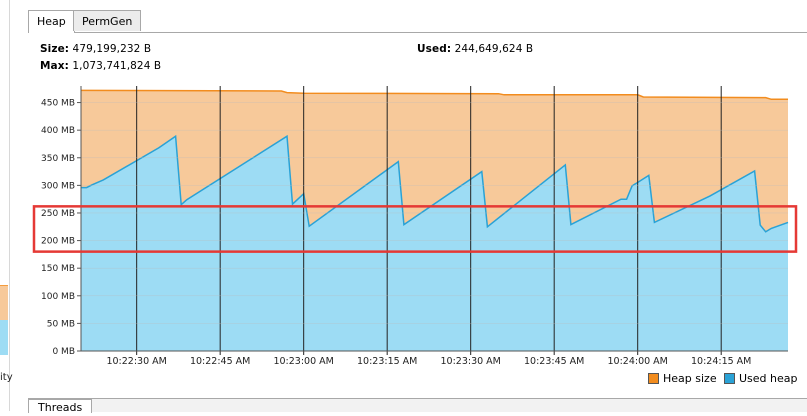 Image resolution: width=807 pixels, height=416 pixels. I want to click on tab-heap: Heap, so click(51, 21).